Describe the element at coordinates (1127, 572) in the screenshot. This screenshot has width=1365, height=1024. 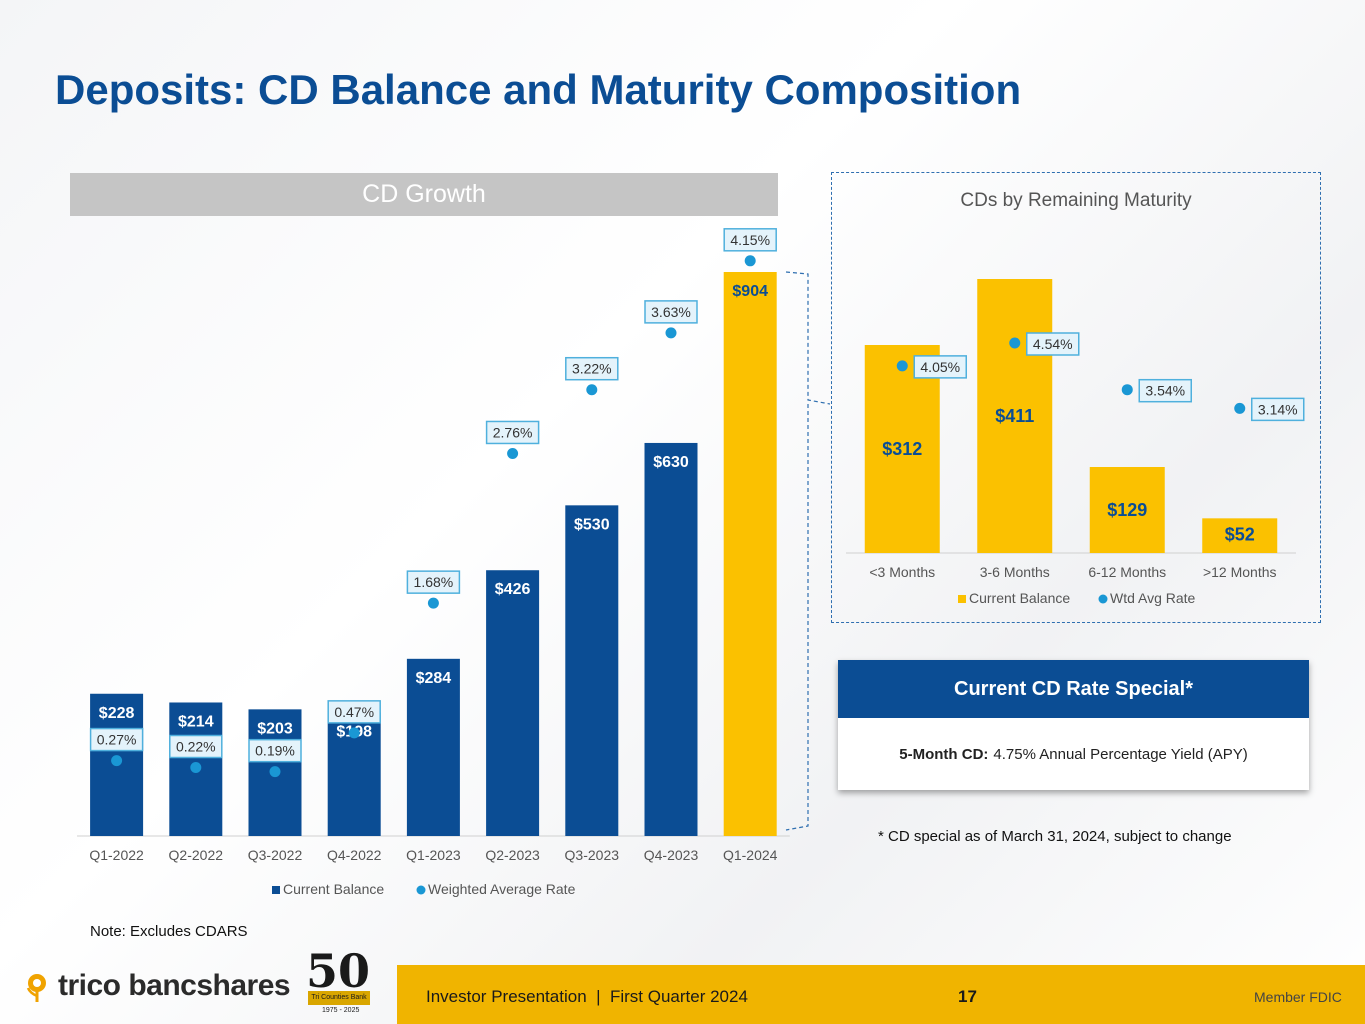
I see `maturity-tick-label: 6-12 Months` at that location.